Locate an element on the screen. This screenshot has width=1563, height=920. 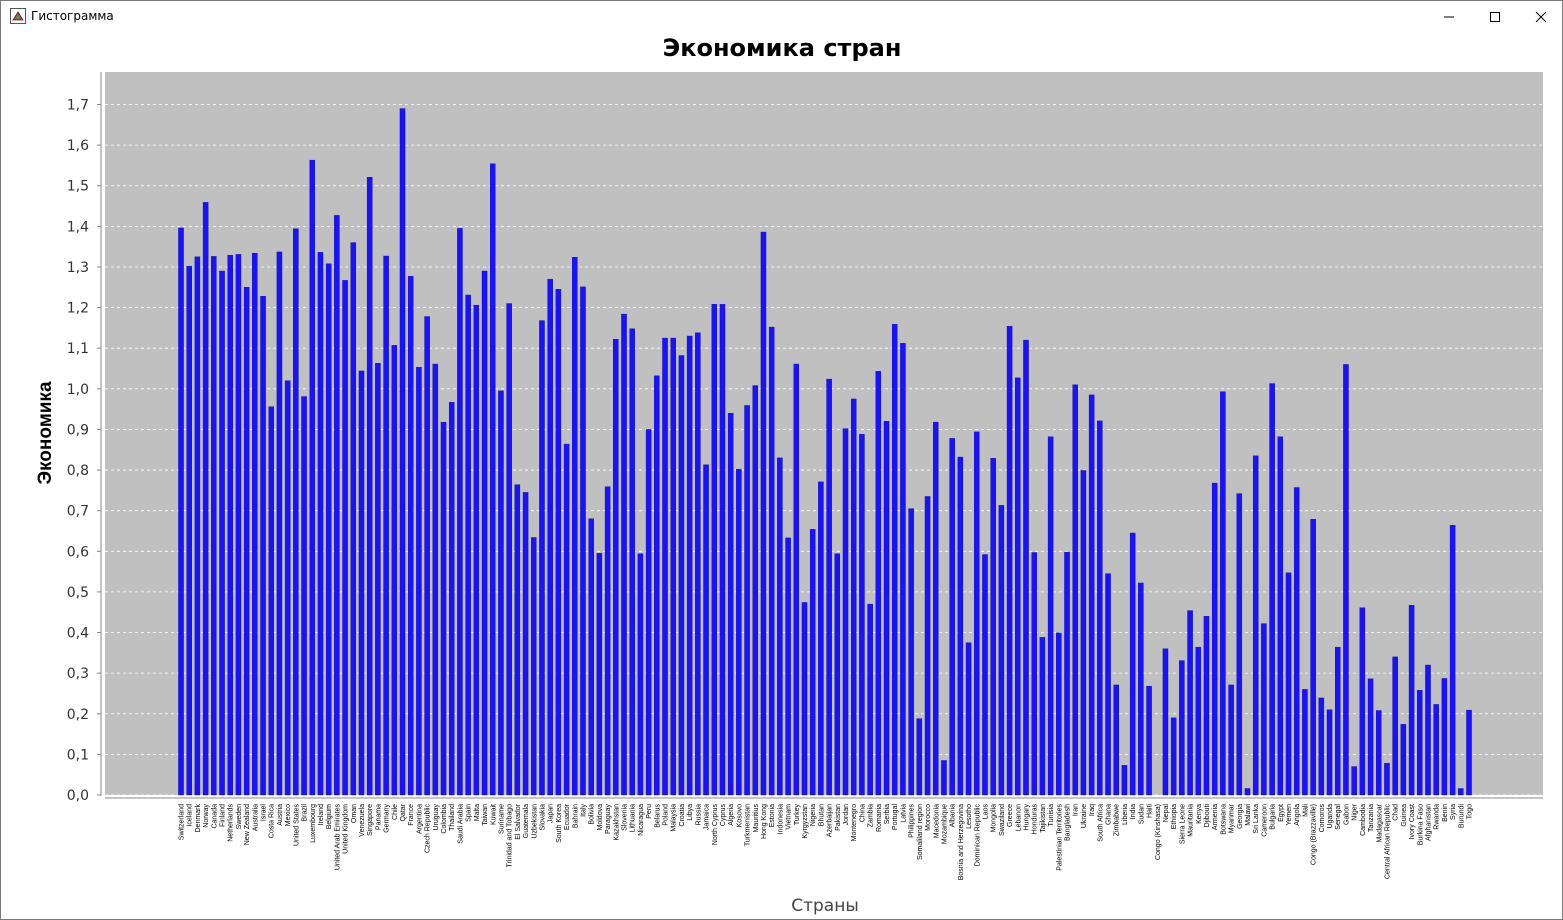
y-tick-label: 0,7 is located at coordinates (78, 512).